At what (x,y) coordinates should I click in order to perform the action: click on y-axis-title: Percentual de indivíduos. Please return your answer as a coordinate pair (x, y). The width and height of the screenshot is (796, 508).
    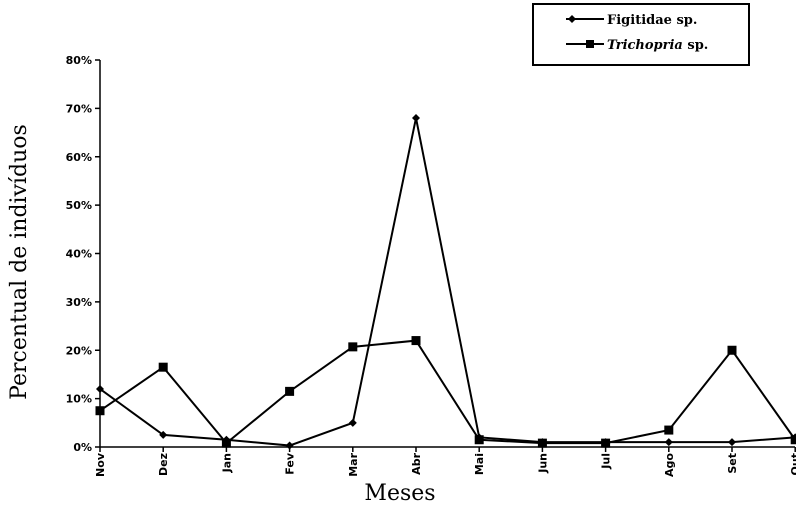
    Looking at the image, I should click on (19, 262).